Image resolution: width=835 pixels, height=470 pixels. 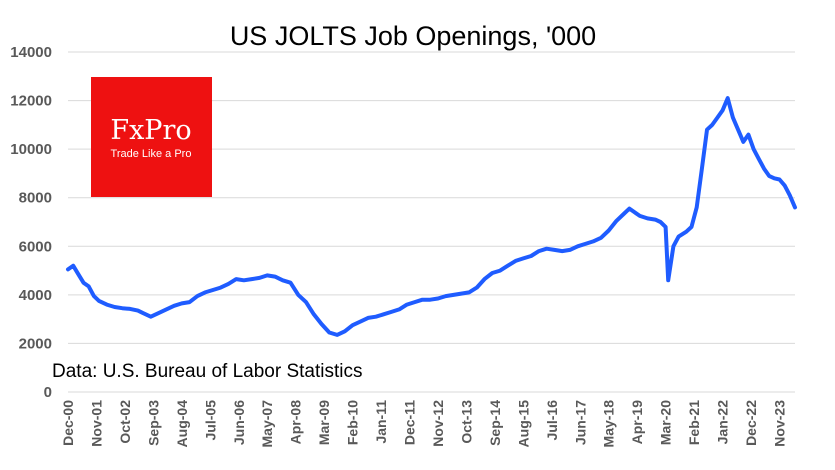 I want to click on x-tick-label: Jan-22, so click(x=723, y=422).